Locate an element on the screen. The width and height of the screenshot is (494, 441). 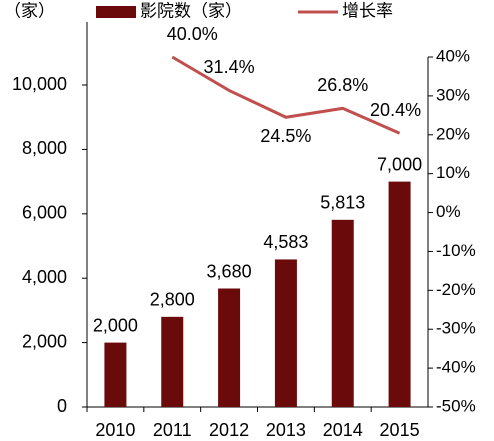
x-tick-label: 2011 is located at coordinates (172, 430).